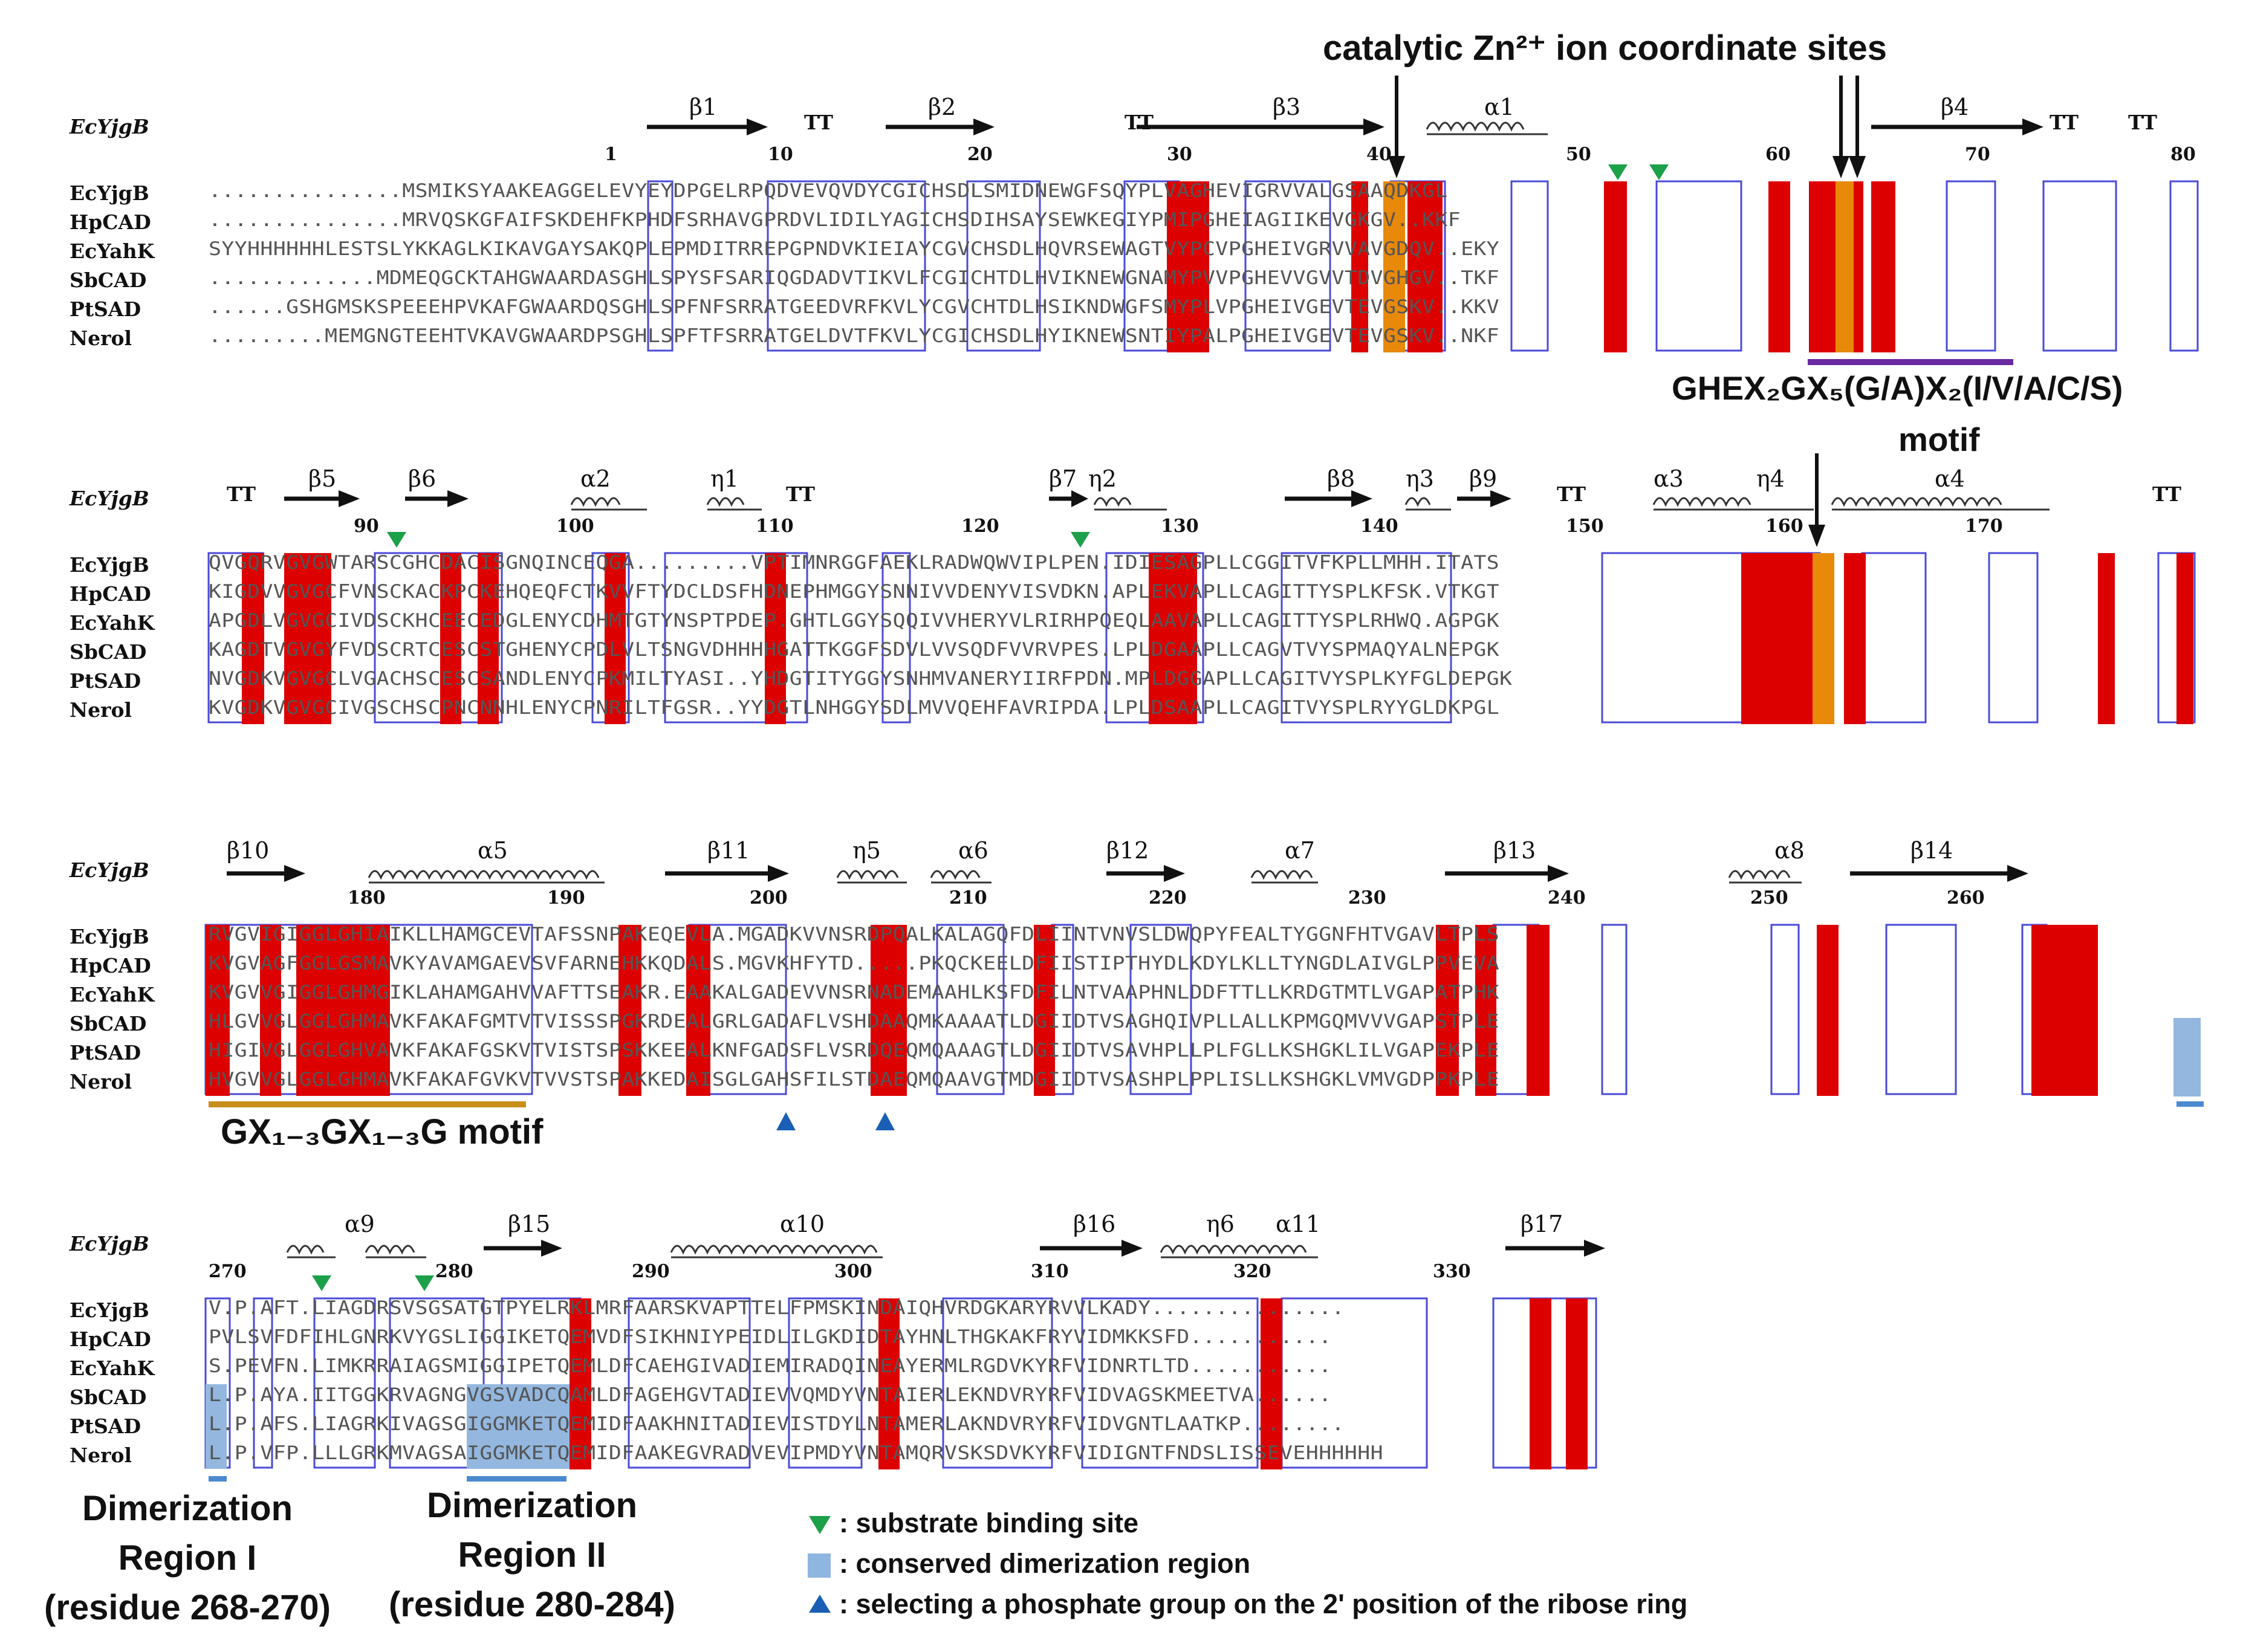 The height and width of the screenshot is (1652, 2243). I want to click on ruler-number: 30, so click(1179, 154).